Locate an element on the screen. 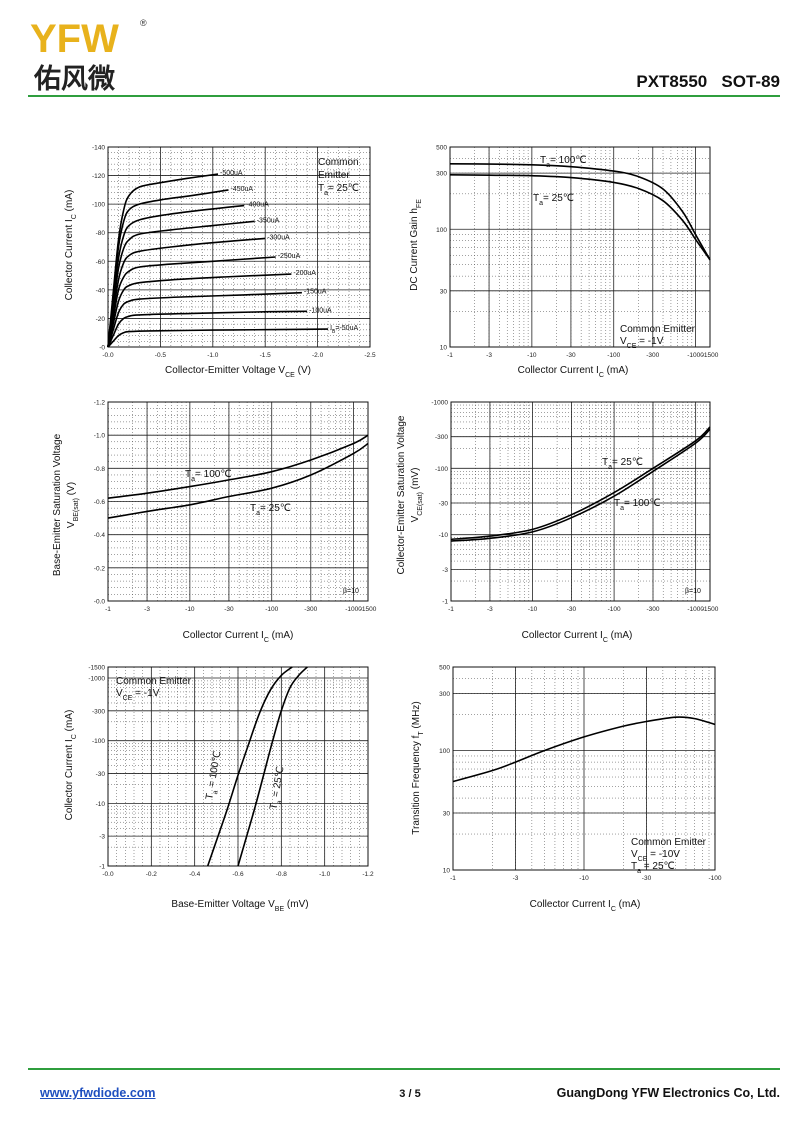  logo-letters: YFW is located at coordinates (74, 39).